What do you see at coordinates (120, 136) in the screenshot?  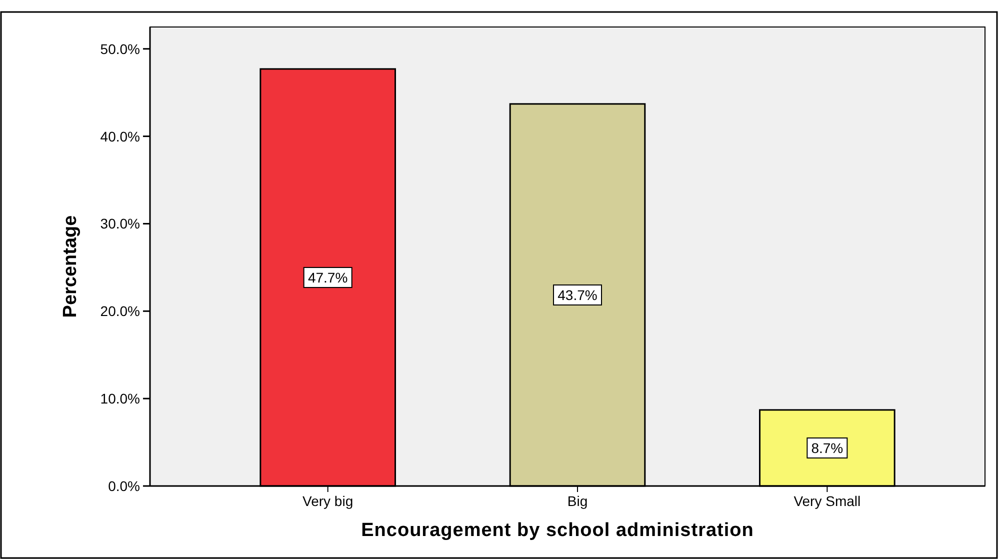 I see `y-tick-label: 40.0%` at bounding box center [120, 136].